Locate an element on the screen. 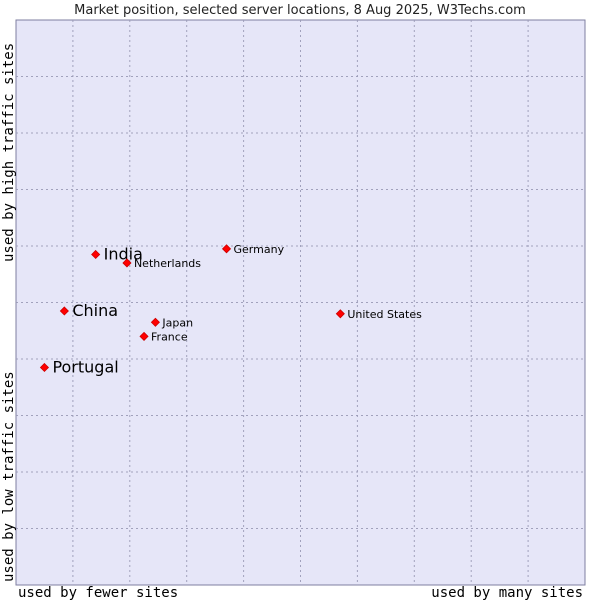 The width and height of the screenshot is (600, 600). point-label: Portugal is located at coordinates (85, 366).